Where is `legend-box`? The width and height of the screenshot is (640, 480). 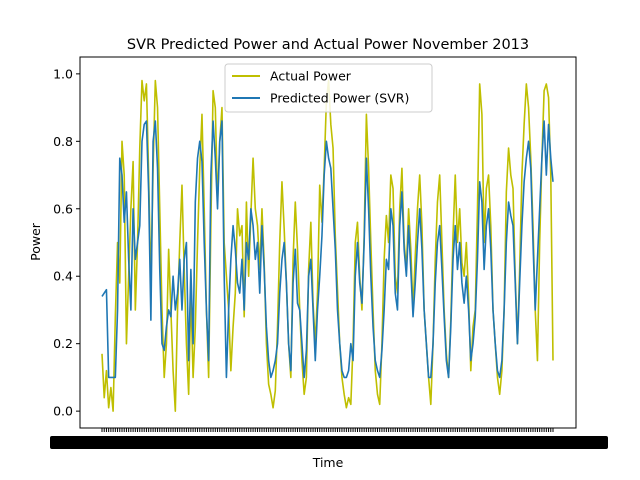
legend-box is located at coordinates (328, 88).